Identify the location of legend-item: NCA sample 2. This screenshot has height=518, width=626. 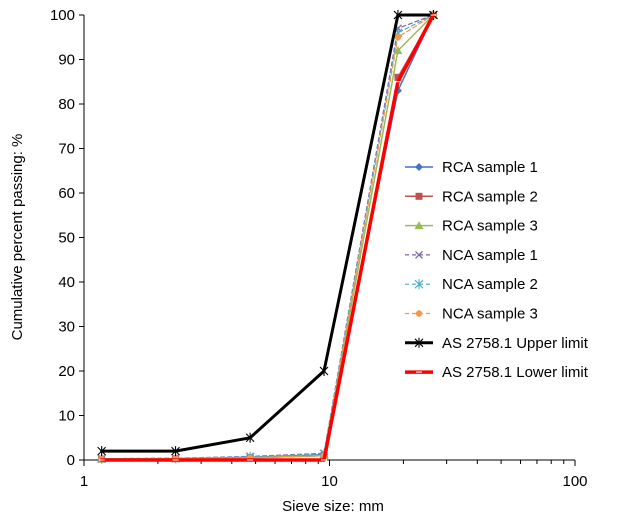
(471, 284).